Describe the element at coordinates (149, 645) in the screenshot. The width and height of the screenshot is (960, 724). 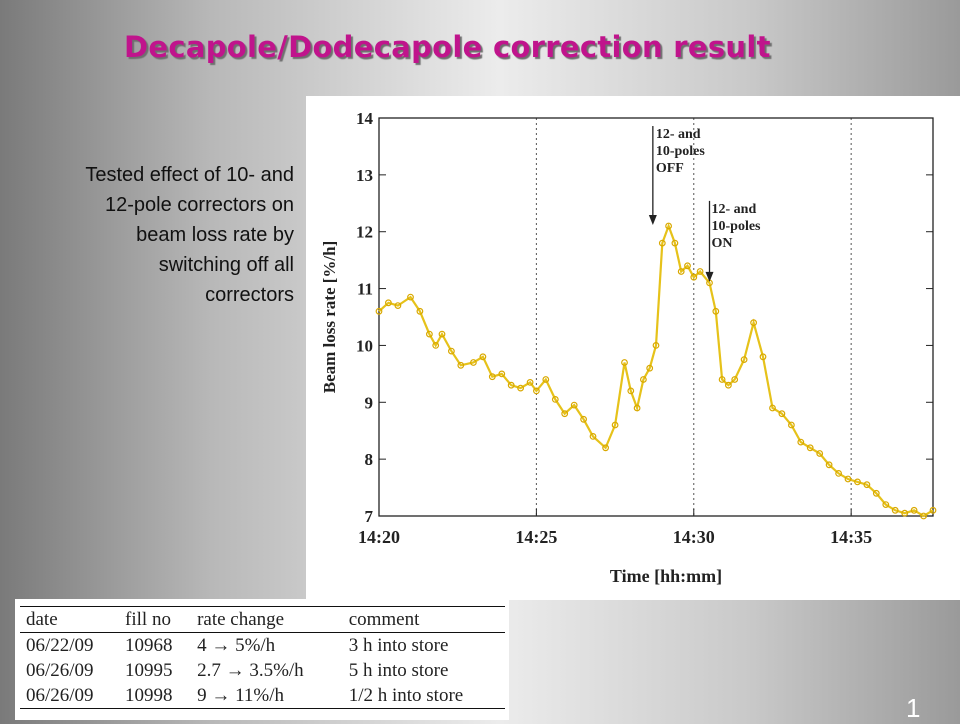
I see `cell-fill-no: 10968` at that location.